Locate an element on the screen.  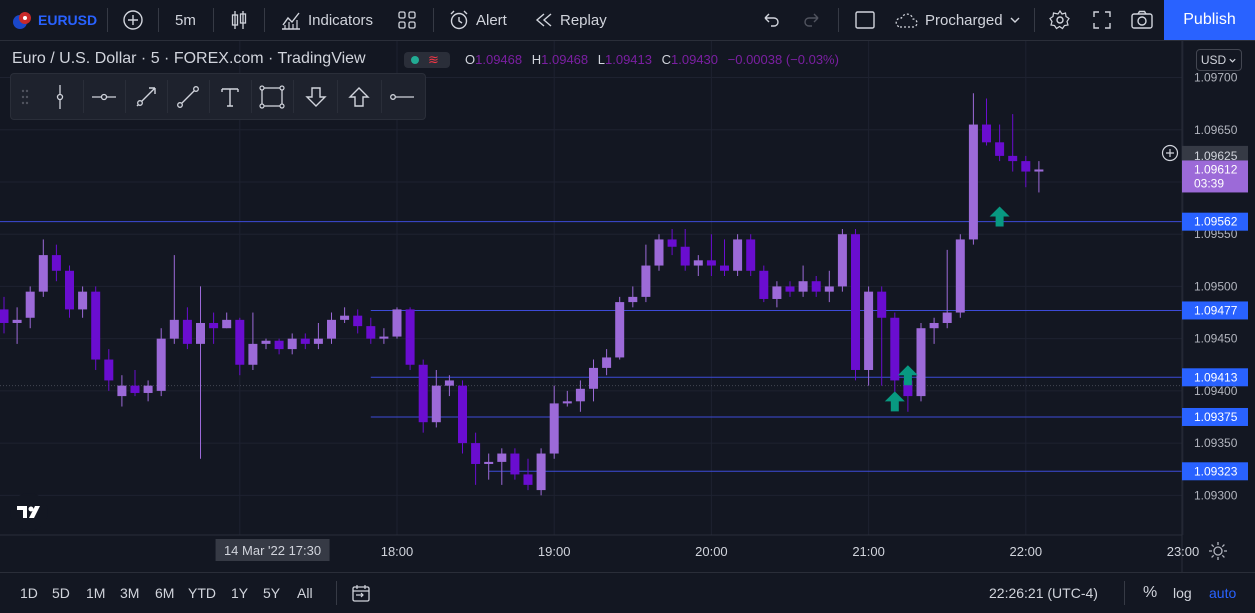
interval-button: 5m is located at coordinates (185, 20).